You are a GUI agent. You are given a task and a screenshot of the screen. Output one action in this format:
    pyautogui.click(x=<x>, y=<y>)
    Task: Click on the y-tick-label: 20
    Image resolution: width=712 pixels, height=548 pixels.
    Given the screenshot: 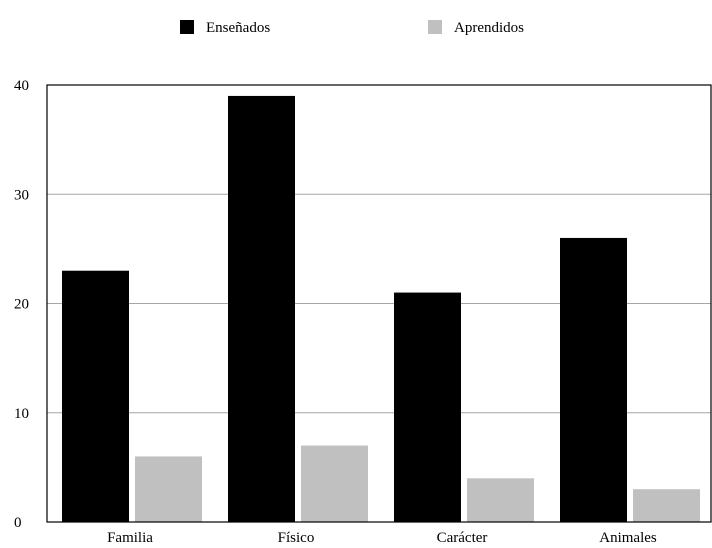 What is the action you would take?
    pyautogui.click(x=21, y=305)
    